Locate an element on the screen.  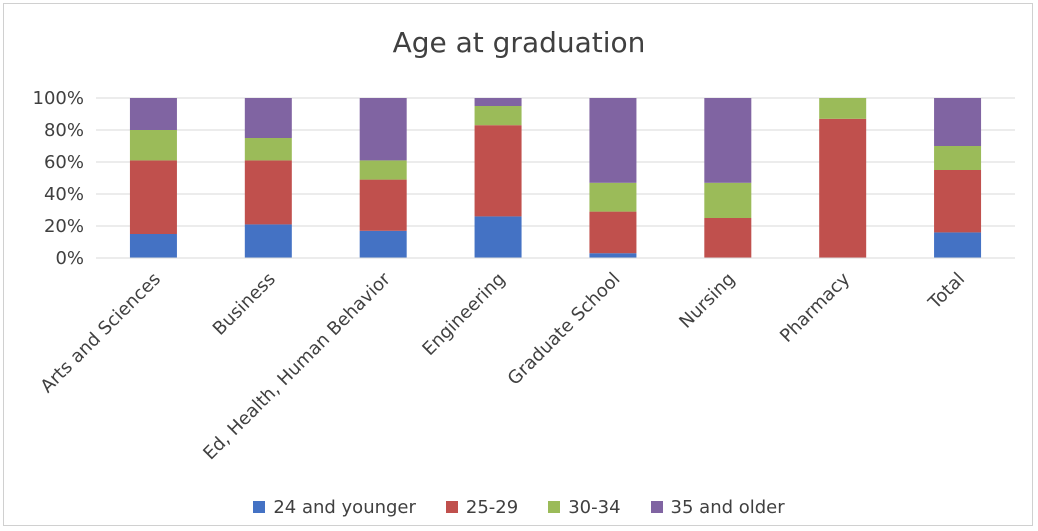
x-tick-label: Ed, Health, Human Behavior is located at coordinates (297, 366).